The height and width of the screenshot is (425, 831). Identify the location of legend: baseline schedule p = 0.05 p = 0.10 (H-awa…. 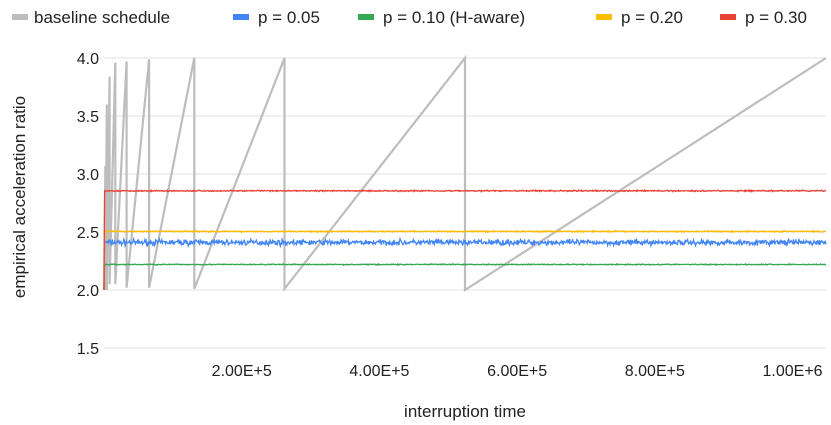
(409, 17).